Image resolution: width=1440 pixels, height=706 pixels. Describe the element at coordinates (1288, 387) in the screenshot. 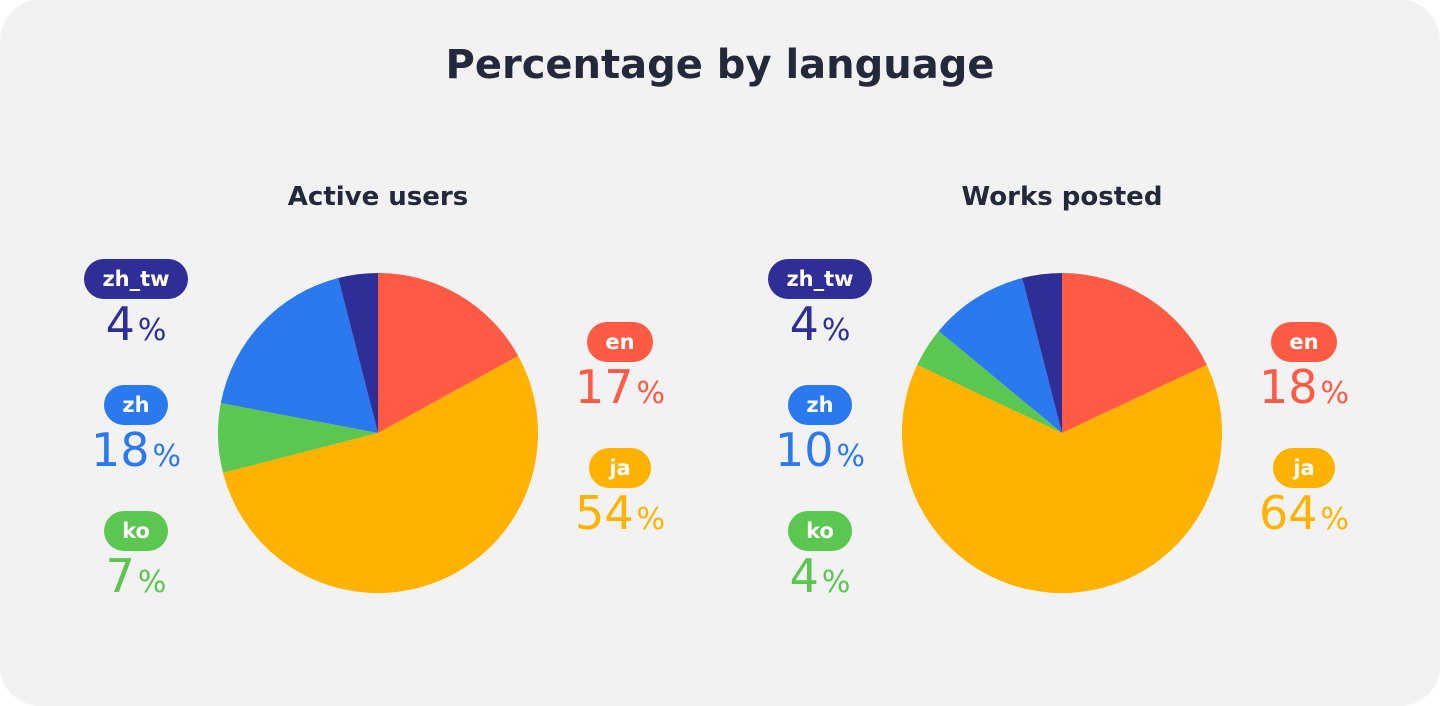

I see `legend-value-en: 18` at that location.